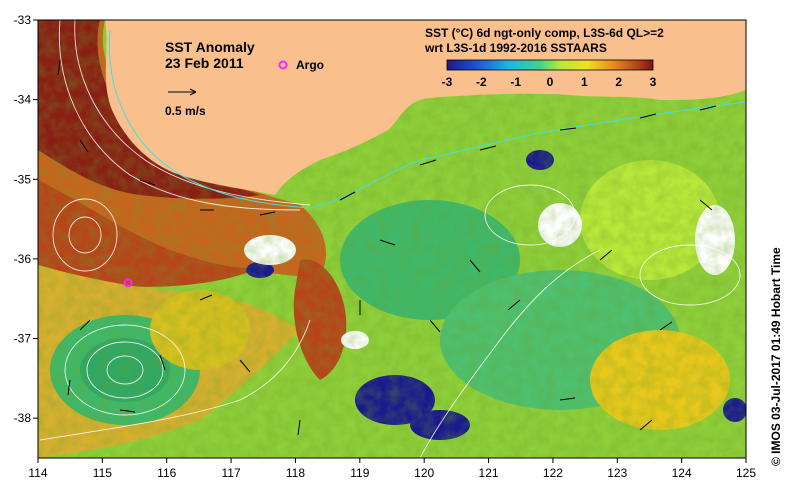 The image size is (790, 492). What do you see at coordinates (746, 473) in the screenshot?
I see `x-tick-label: 125` at bounding box center [746, 473].